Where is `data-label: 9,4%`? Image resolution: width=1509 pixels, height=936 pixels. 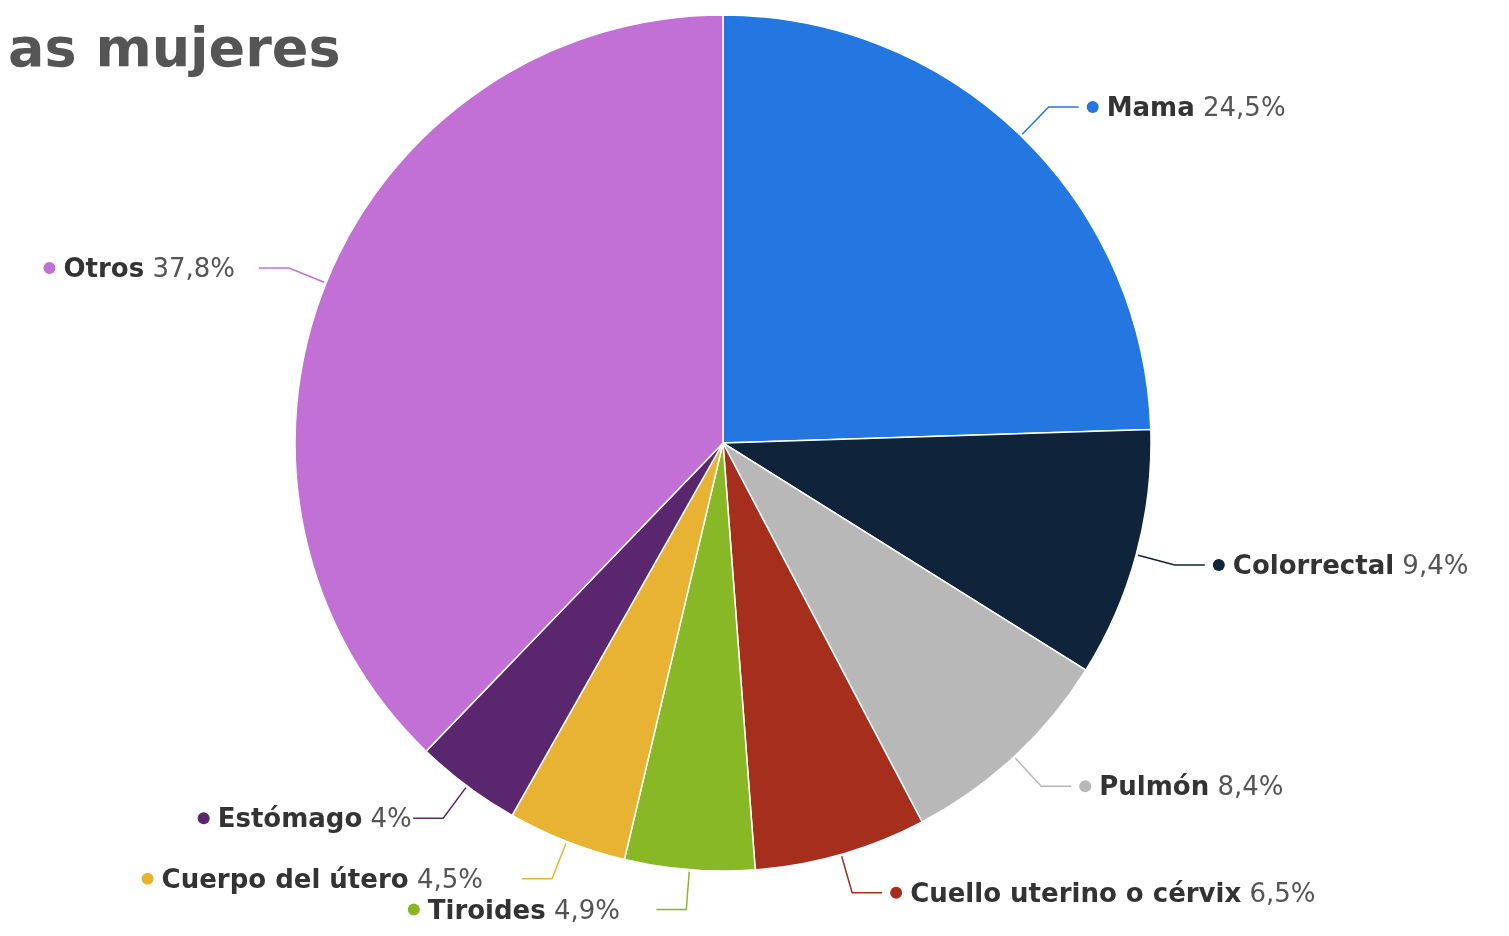 data-label: 9,4% is located at coordinates (1431, 565).